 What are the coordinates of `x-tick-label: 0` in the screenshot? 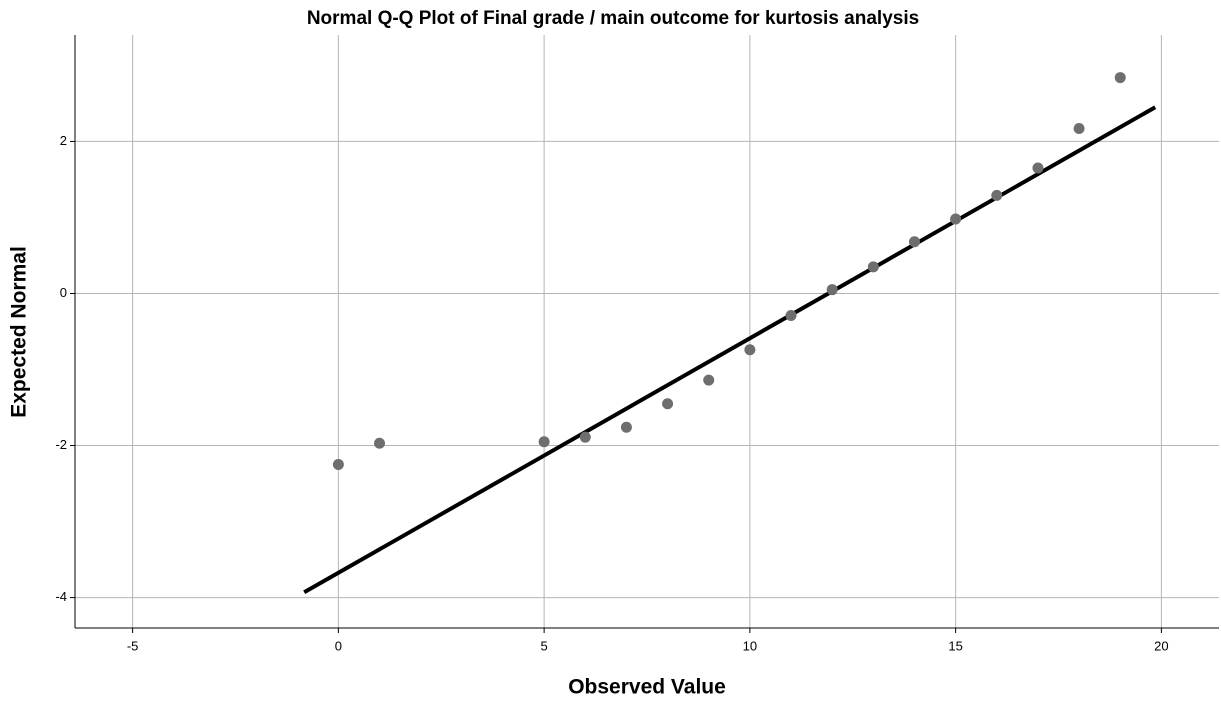 It's located at (338, 645).